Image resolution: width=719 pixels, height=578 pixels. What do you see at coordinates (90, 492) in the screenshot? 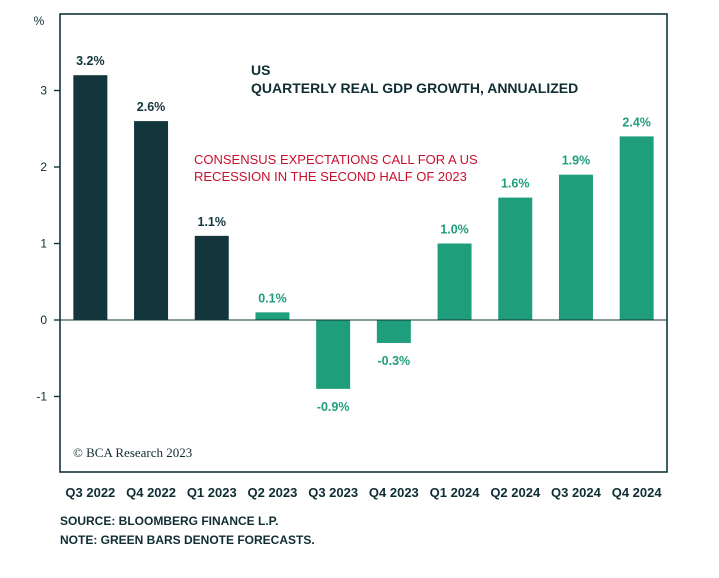
I see `x-category-label: Q3 2022` at bounding box center [90, 492].